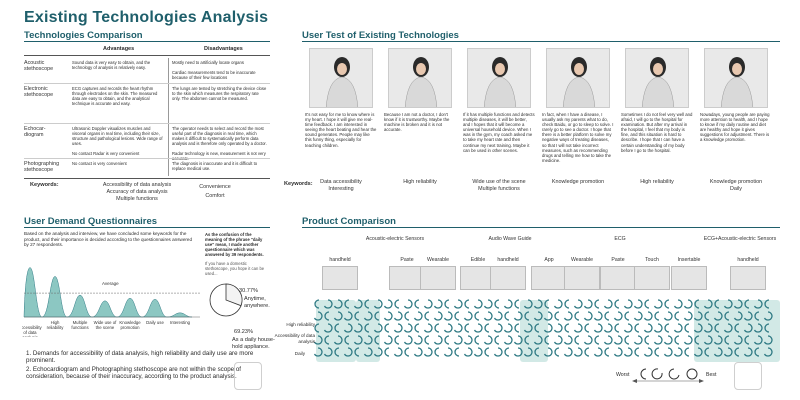  Describe the element at coordinates (215, 192) in the screenshot. I see `tech-keywords-right: Convenience Comfort` at that location.